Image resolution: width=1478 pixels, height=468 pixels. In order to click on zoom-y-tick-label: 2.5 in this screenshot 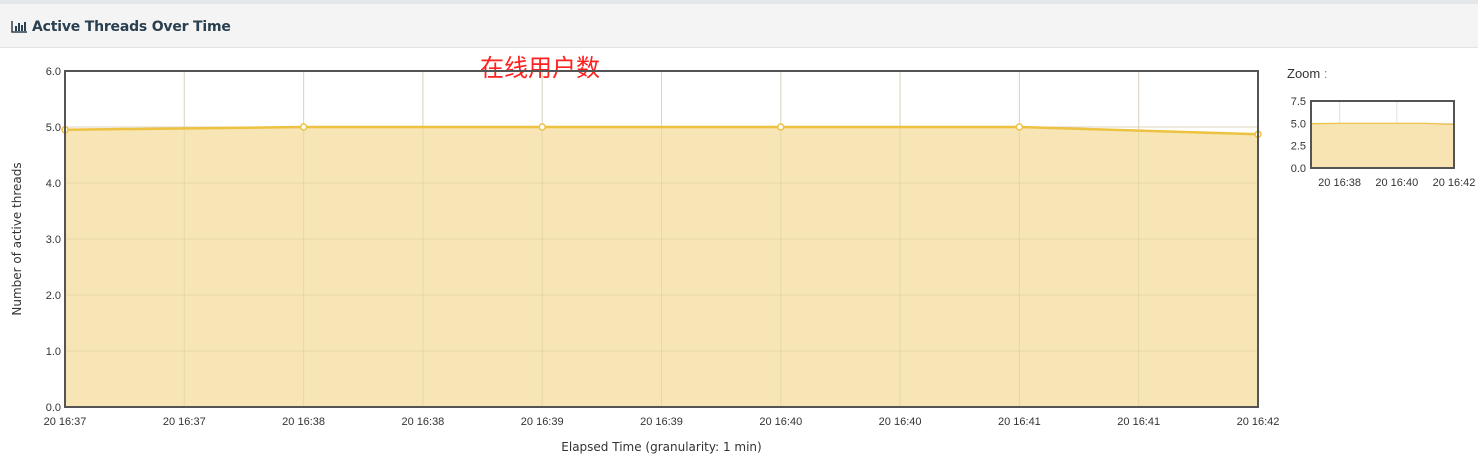, I will do `click(1298, 147)`.